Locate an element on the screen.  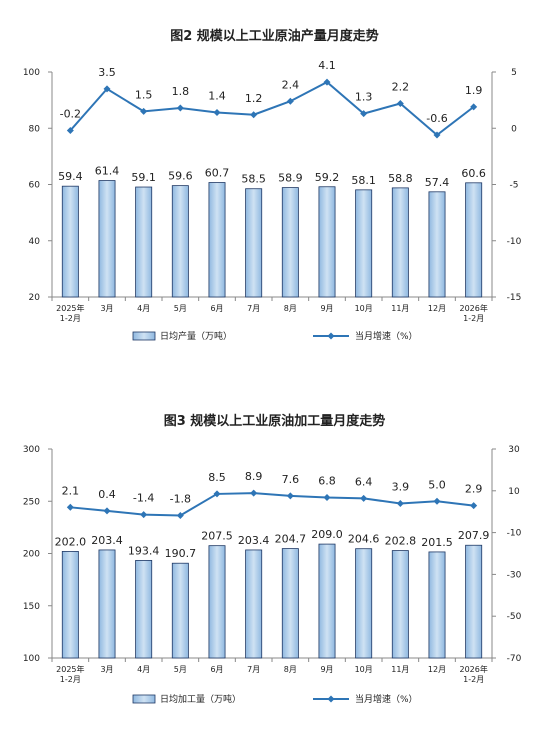
legend: 日均产量（万吨） 当月增速（%） is located at coordinates (275, 336).